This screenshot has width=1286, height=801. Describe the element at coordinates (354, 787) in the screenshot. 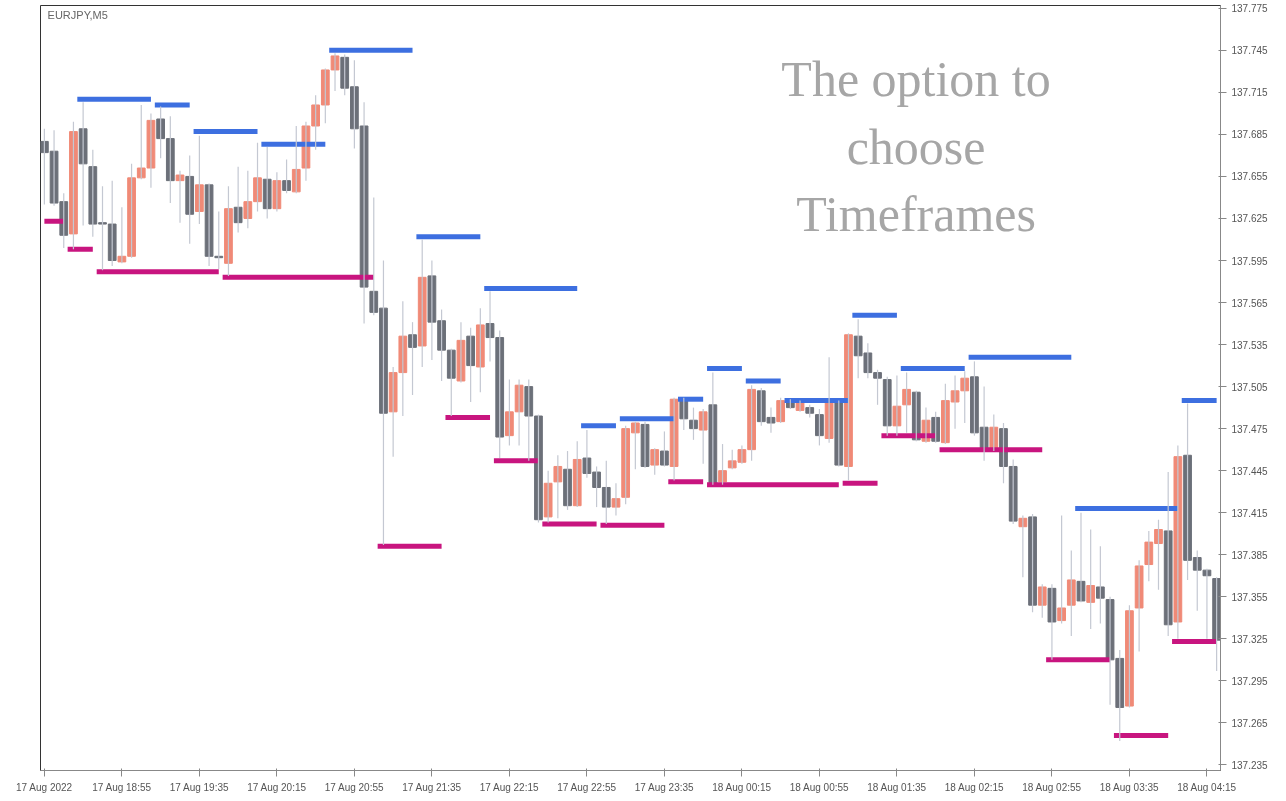

I see `x-tick-label: 17 Aug 20:55` at that location.